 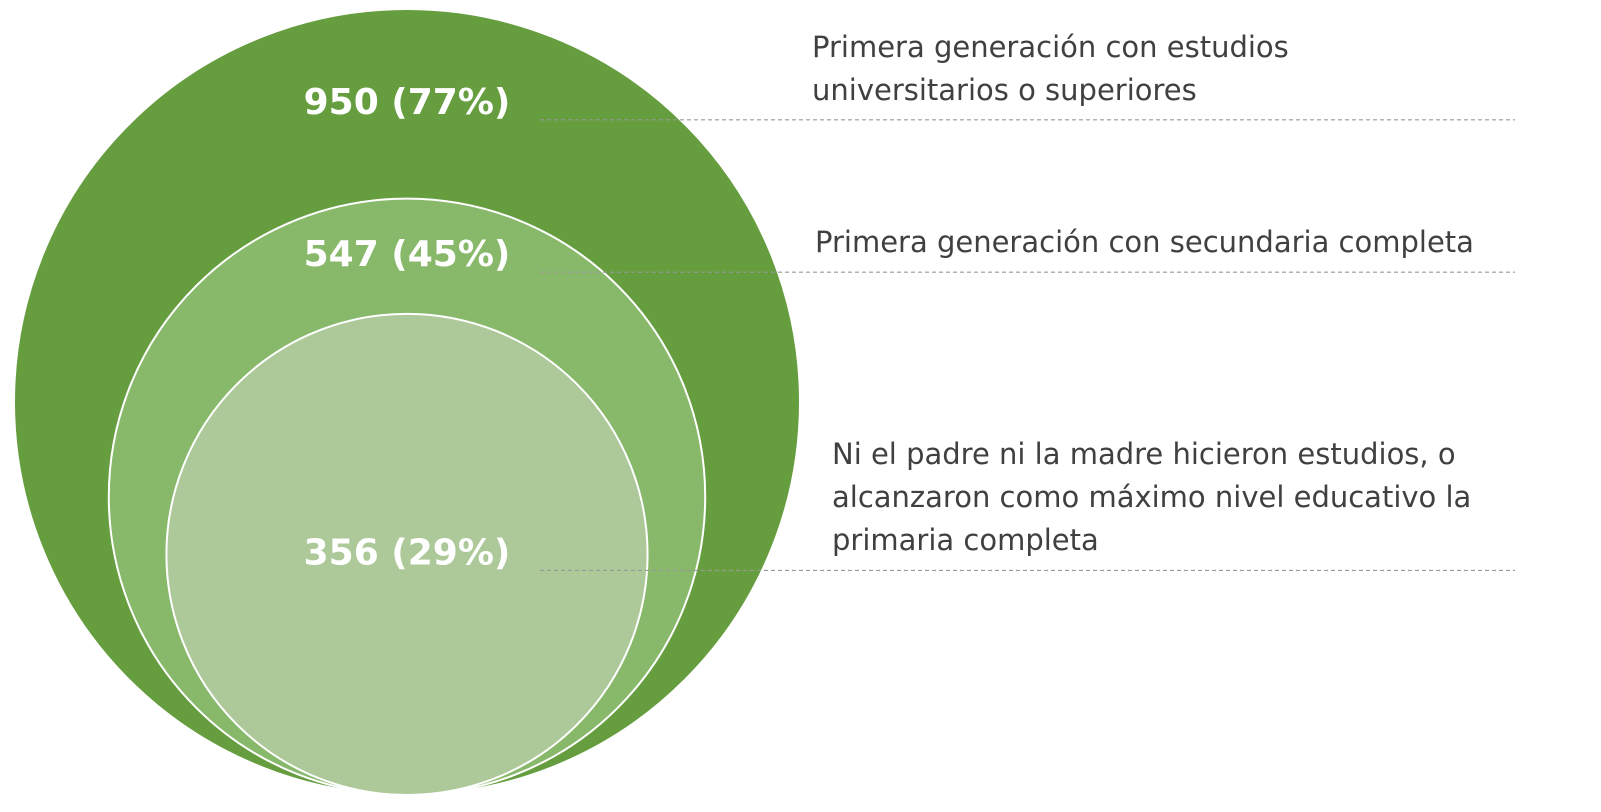 What do you see at coordinates (407, 254) in the screenshot?
I see `value-label: 547 (45%)` at bounding box center [407, 254].